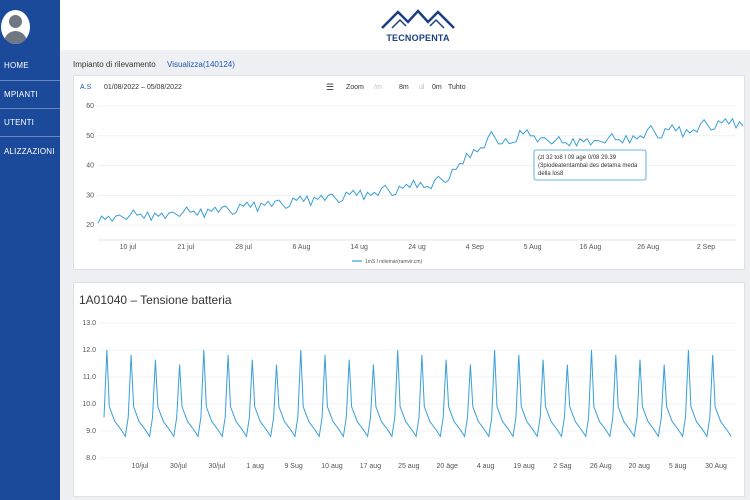 The width and height of the screenshot is (750, 500). Describe the element at coordinates (330, 87) in the screenshot. I see `chart-menu-icon: ☰` at that location.